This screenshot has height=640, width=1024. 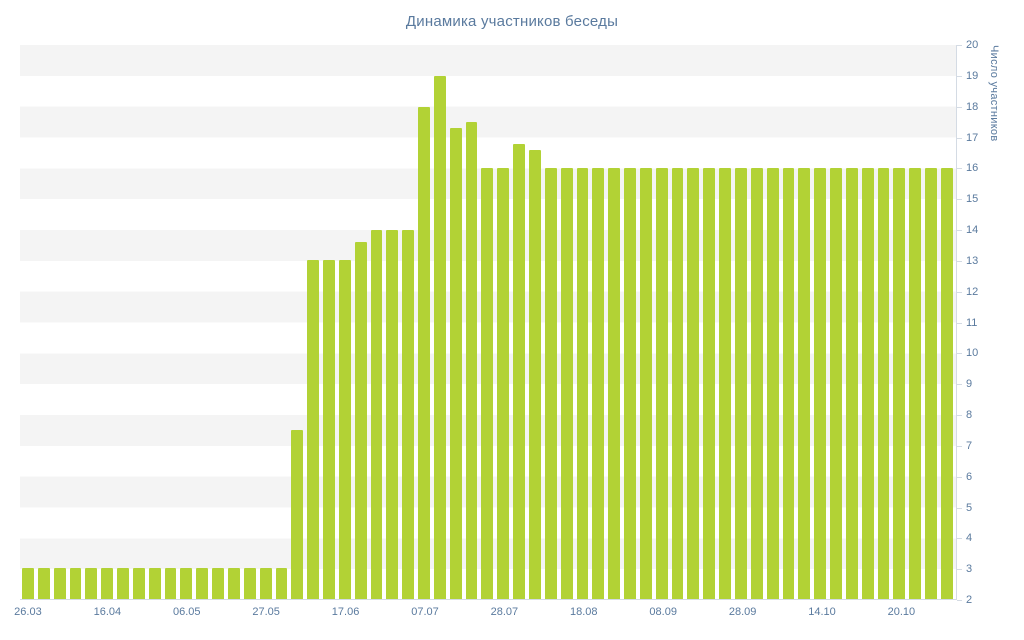 What do you see at coordinates (994, 93) in the screenshot?
I see `y-axis-title: Число участников` at bounding box center [994, 93].